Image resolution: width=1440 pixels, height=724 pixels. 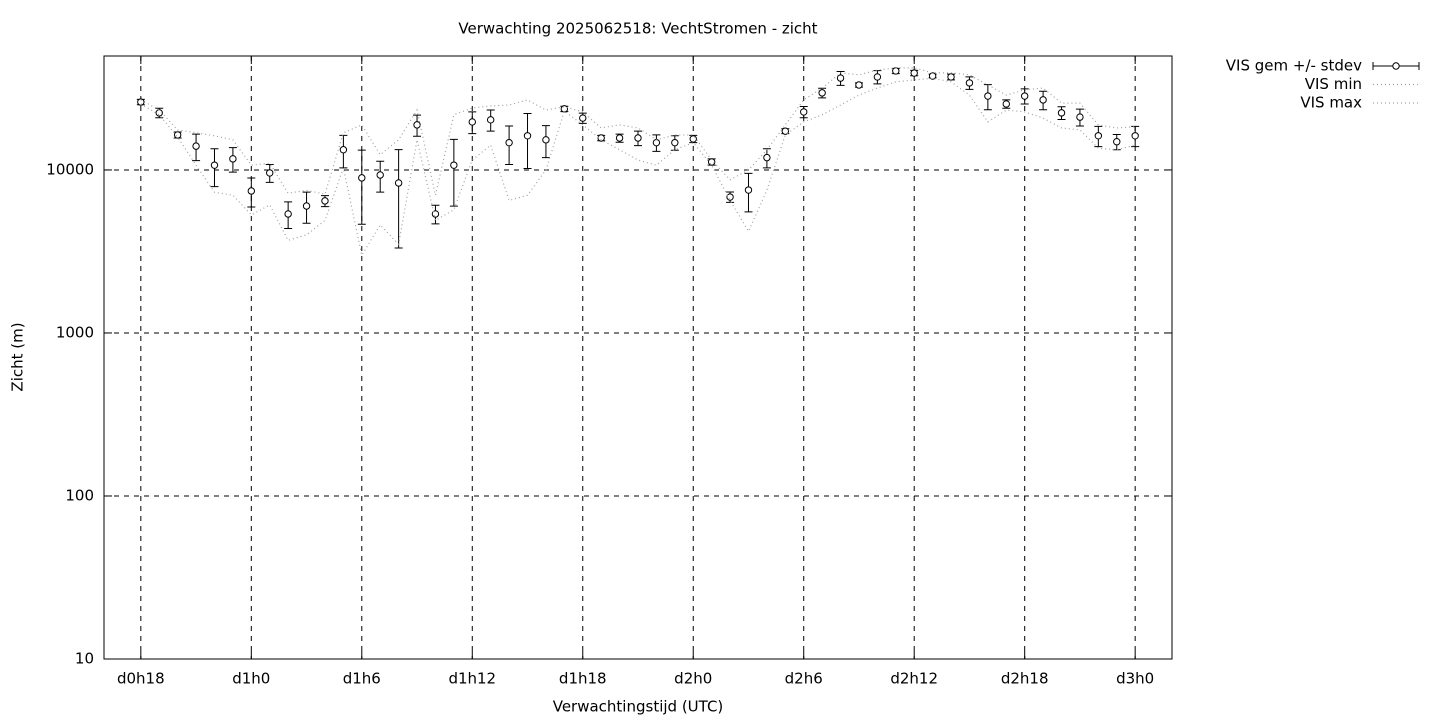 What do you see at coordinates (84, 659) in the screenshot?
I see `y-tick-label: 10` at bounding box center [84, 659].